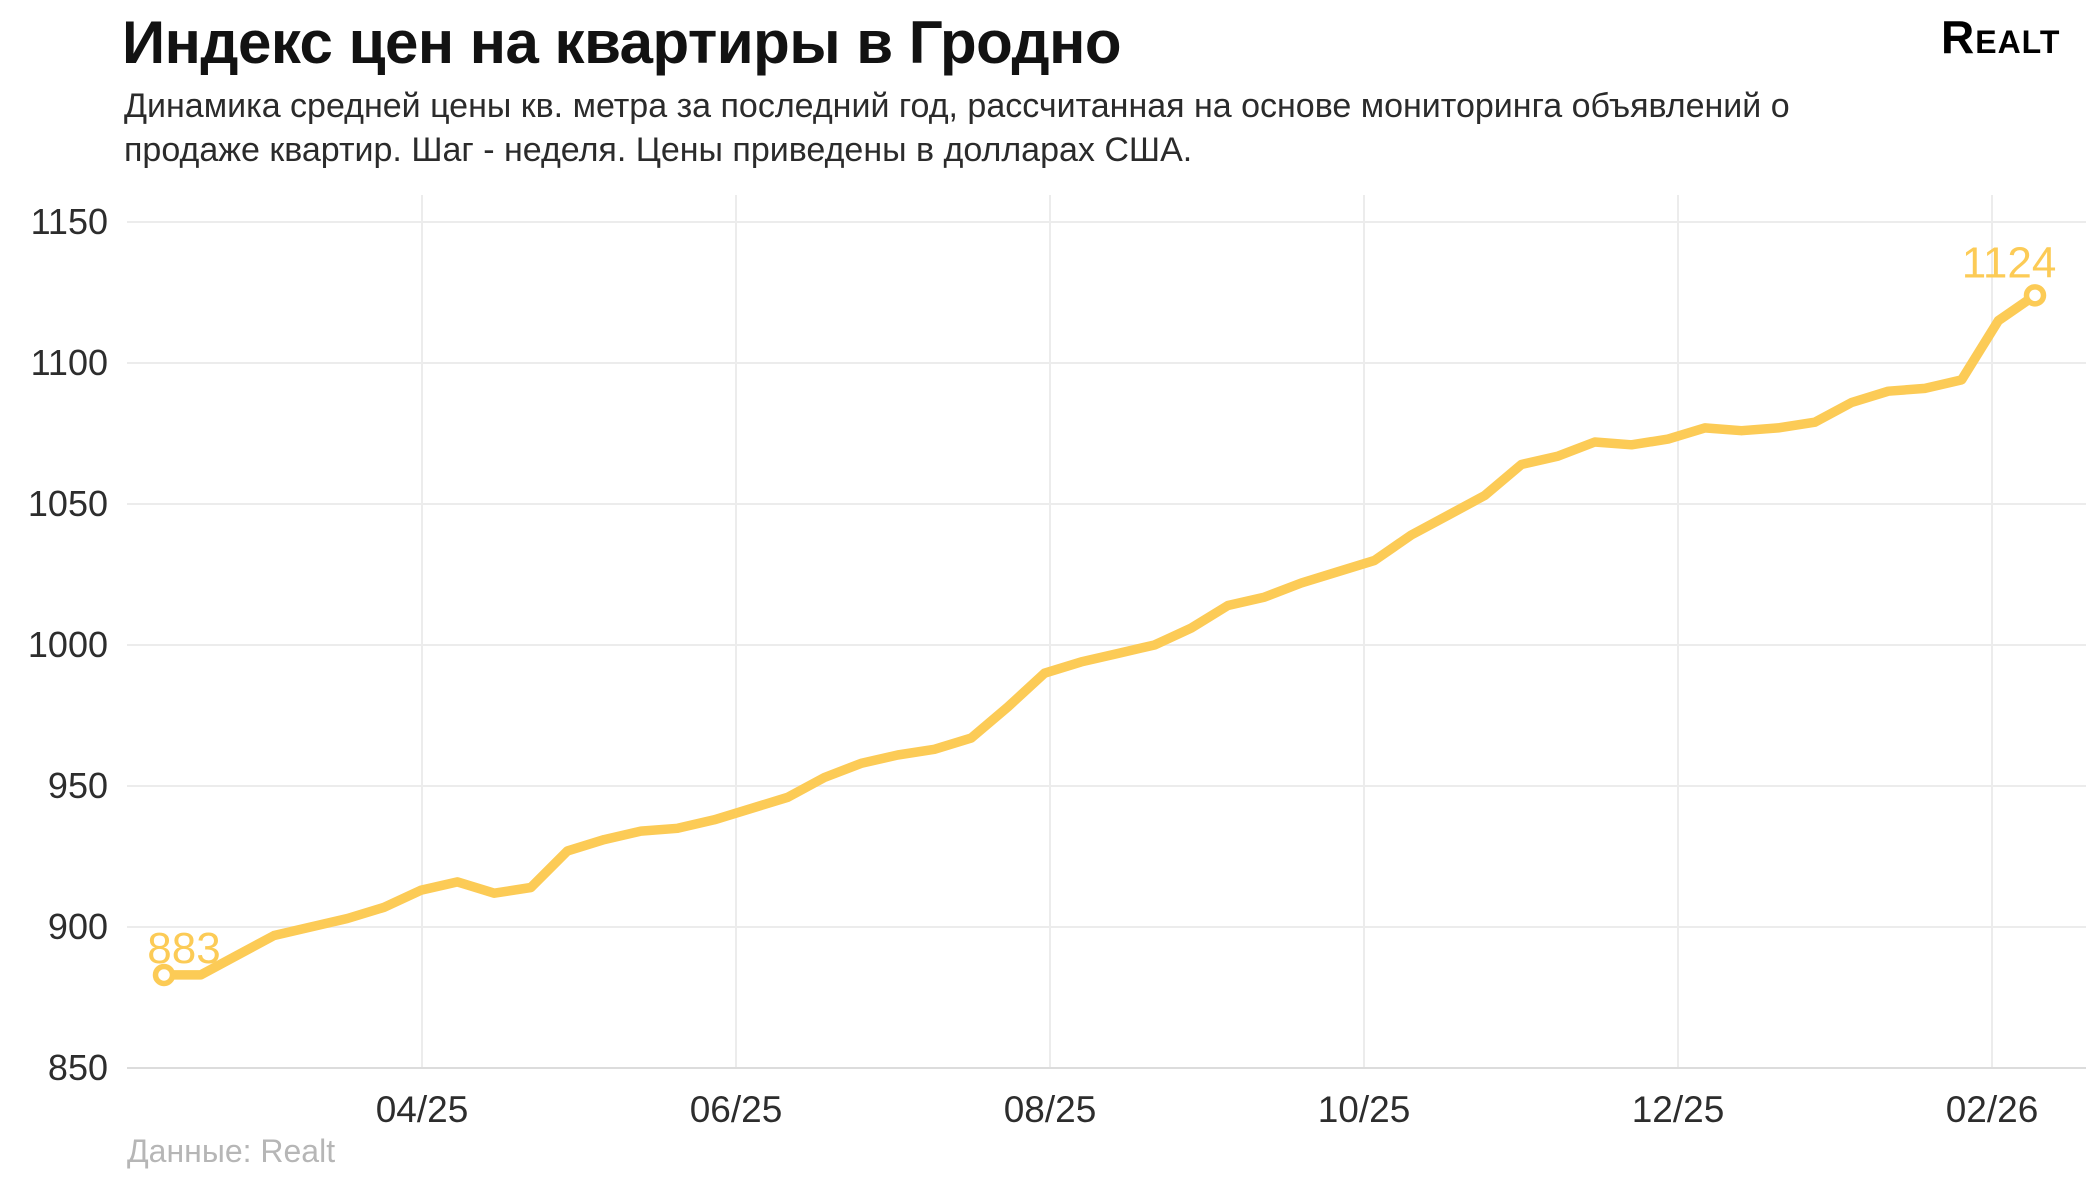  I want to click on y-axis-tick-label: 900, so click(78, 926).